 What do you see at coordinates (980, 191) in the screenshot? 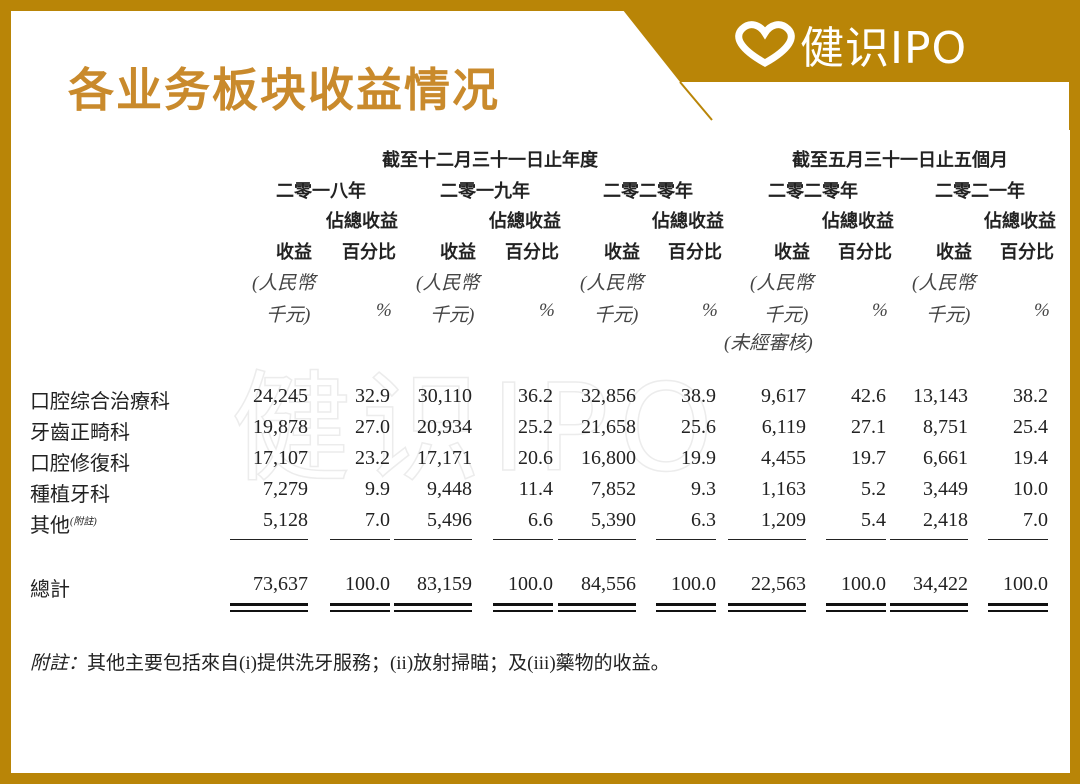
I see `year-header-2021-5m: 二零二一年` at bounding box center [980, 191].